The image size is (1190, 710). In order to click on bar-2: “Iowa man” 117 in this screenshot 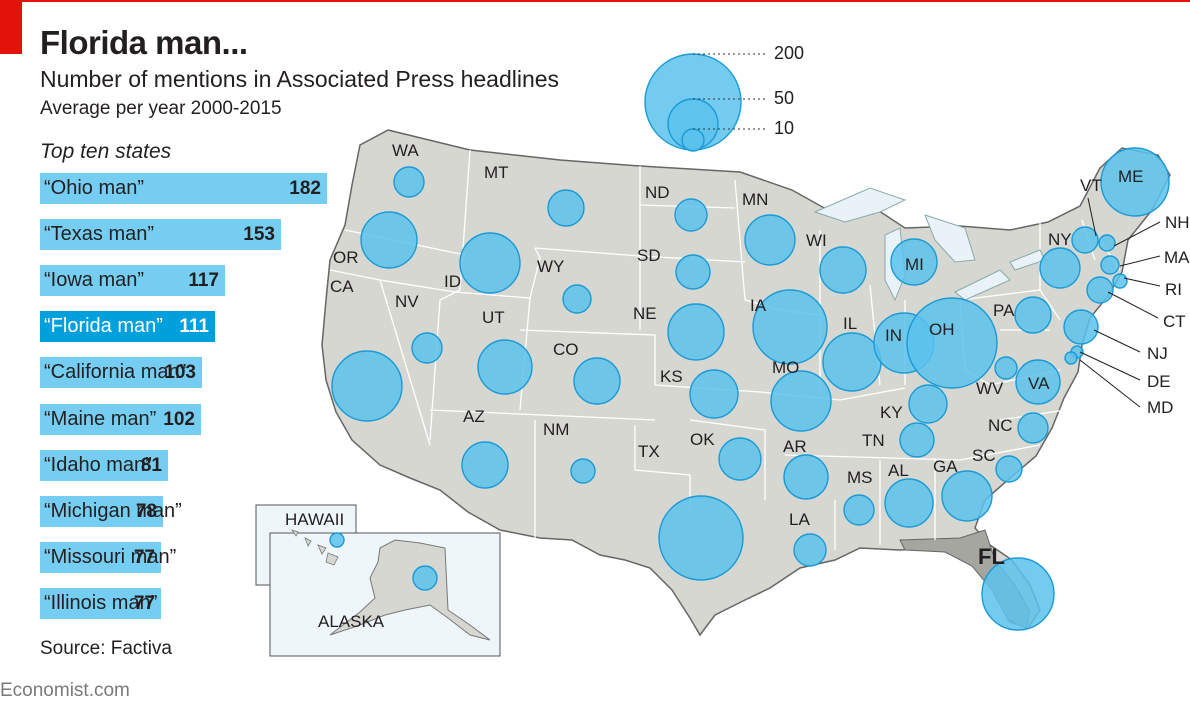, I will do `click(132, 281)`.